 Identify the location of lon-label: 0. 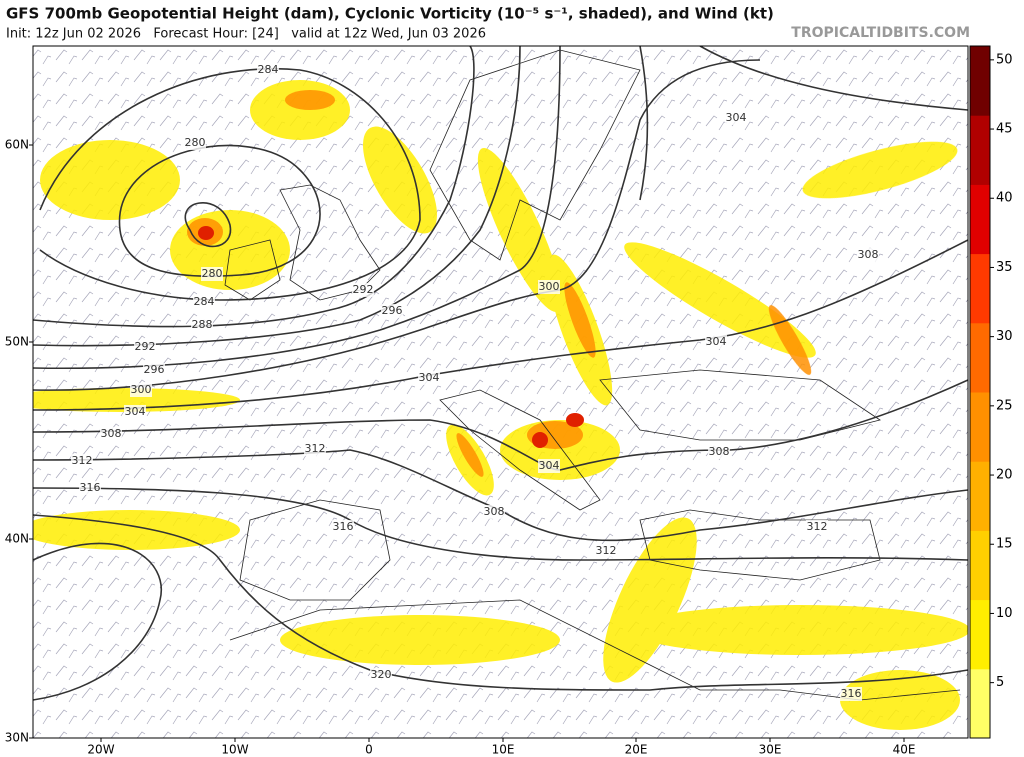
(369, 750).